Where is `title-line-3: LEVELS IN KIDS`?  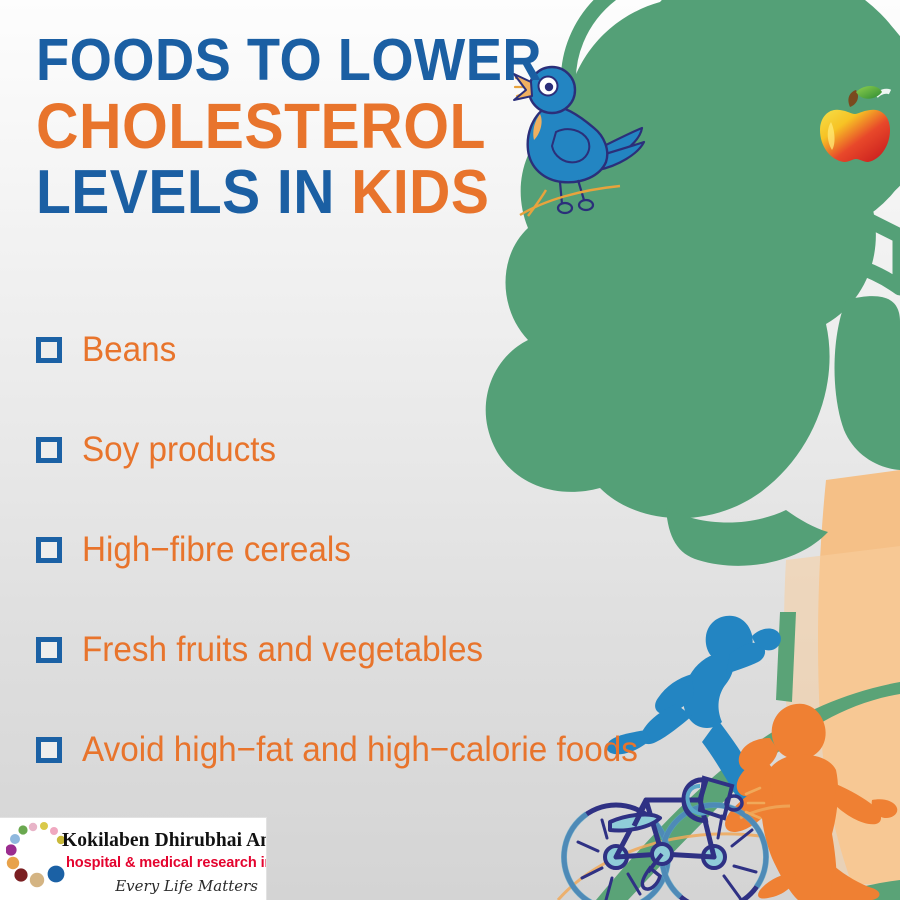
title-line-3: LEVELS IN KIDS is located at coordinates (275, 193).